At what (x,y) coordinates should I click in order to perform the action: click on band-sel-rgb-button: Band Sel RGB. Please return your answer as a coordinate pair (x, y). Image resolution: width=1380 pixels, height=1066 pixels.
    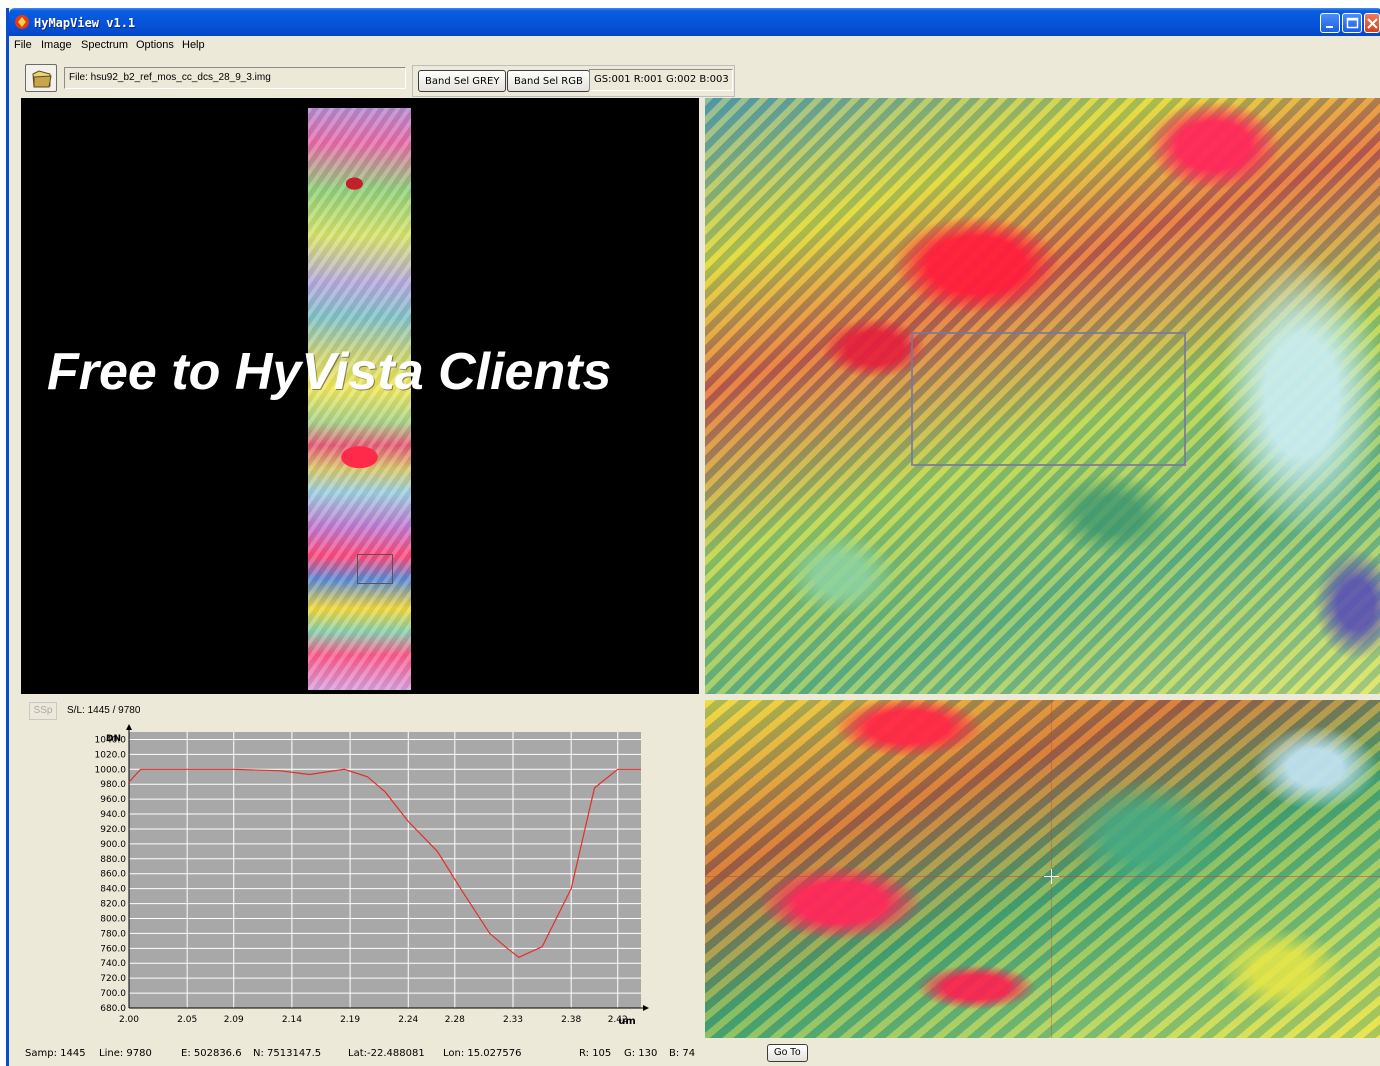
    Looking at the image, I should click on (548, 81).